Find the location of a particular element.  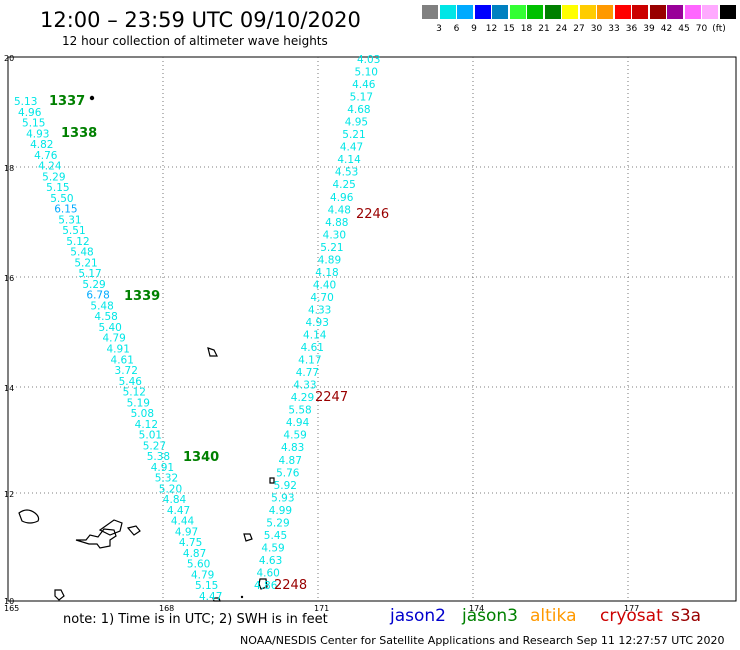

lon-label: 174 is located at coordinates (476, 608).